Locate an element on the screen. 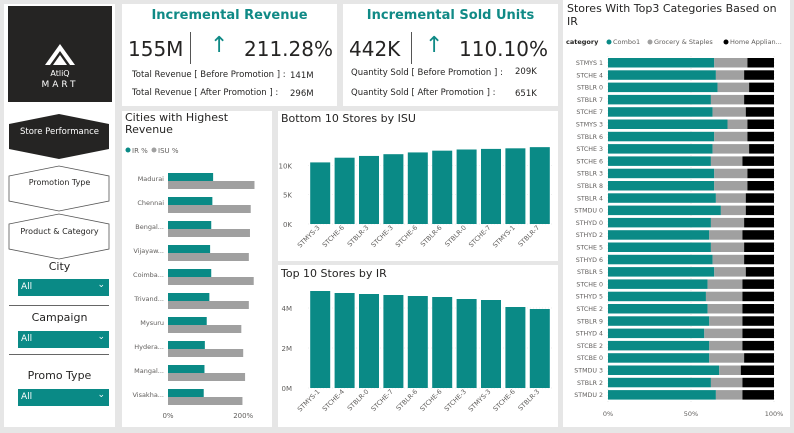  category-label: STMYS 3 is located at coordinates (589, 125).